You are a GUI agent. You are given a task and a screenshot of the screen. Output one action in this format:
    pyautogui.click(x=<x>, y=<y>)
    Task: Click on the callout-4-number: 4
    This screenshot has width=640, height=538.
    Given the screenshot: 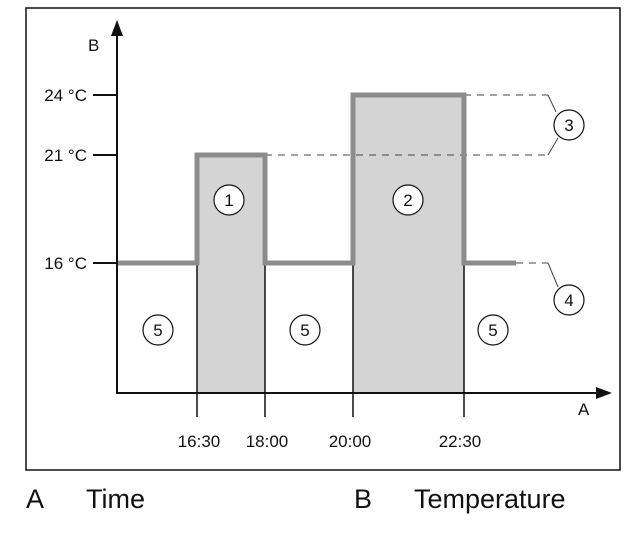 What is the action you would take?
    pyautogui.click(x=568, y=300)
    